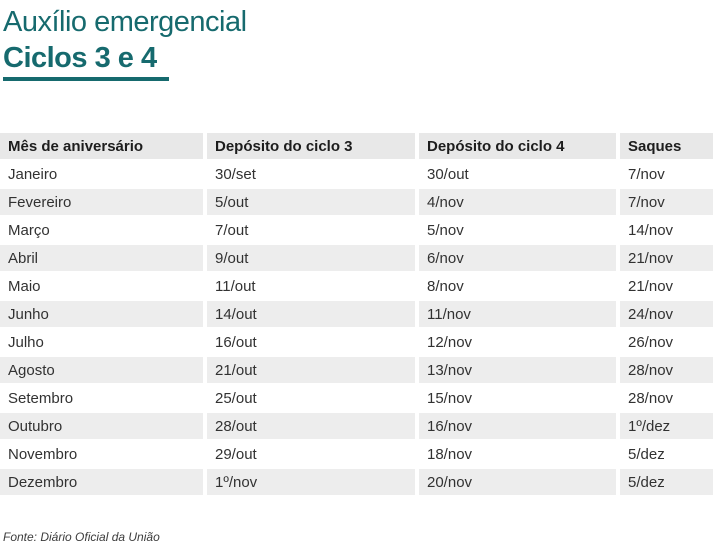 This screenshot has height=551, width=713. What do you see at coordinates (310, 202) in the screenshot?
I see `table-cell: 5/out` at bounding box center [310, 202].